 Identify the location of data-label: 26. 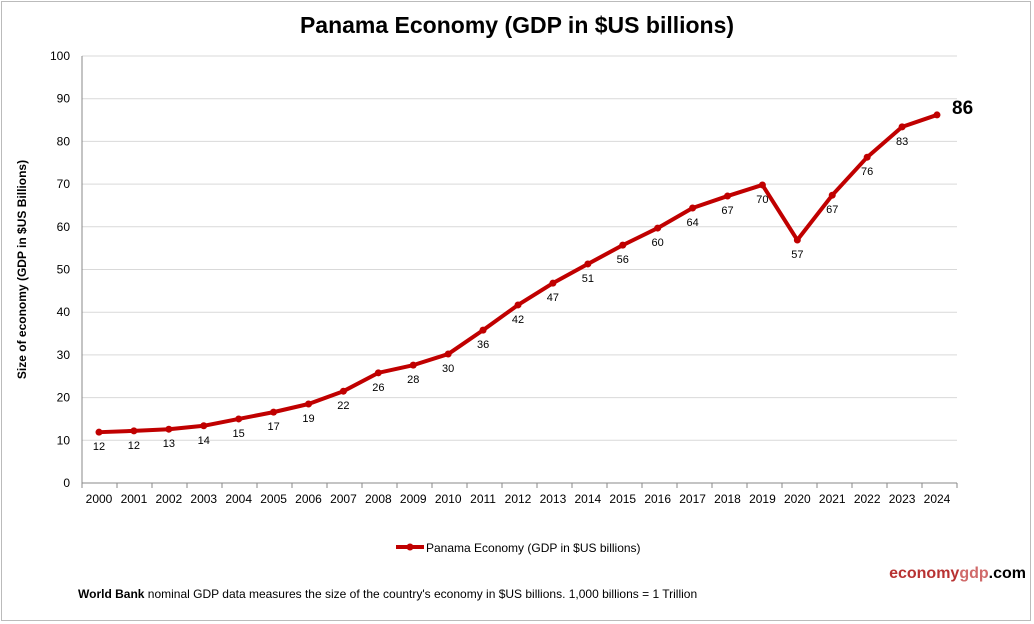
(378, 388).